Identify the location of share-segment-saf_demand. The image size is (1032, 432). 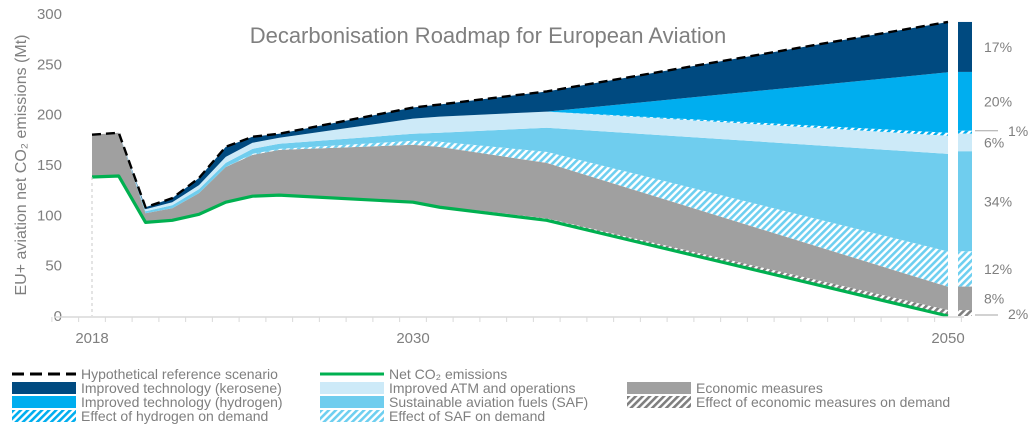
(965, 269).